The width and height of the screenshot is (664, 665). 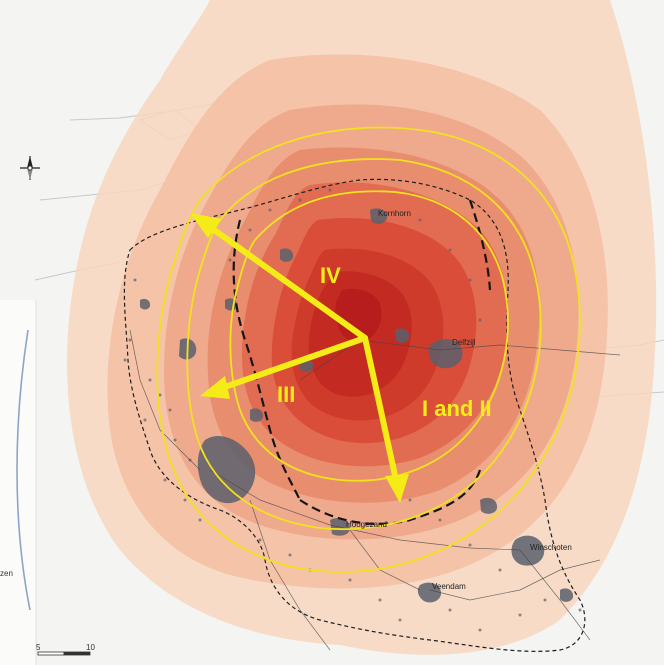 I want to click on place-label-veendam: Veendam, so click(x=449, y=586).